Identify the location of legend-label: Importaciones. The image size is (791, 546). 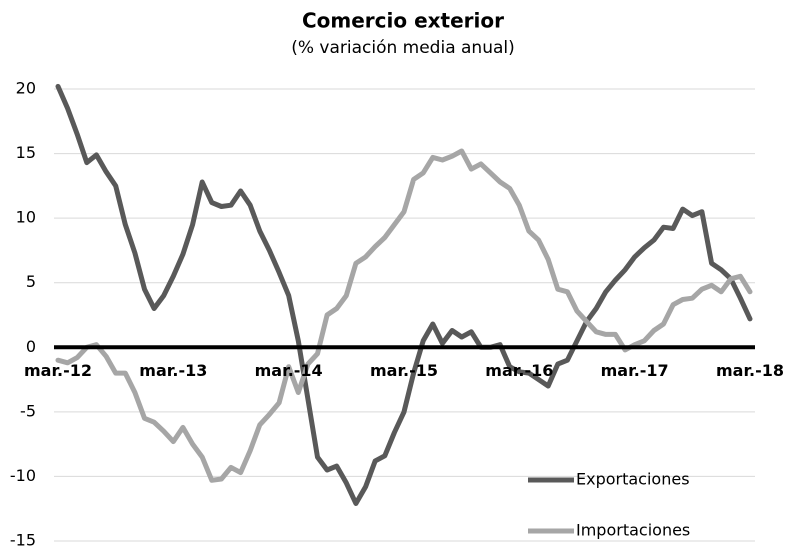
(633, 530).